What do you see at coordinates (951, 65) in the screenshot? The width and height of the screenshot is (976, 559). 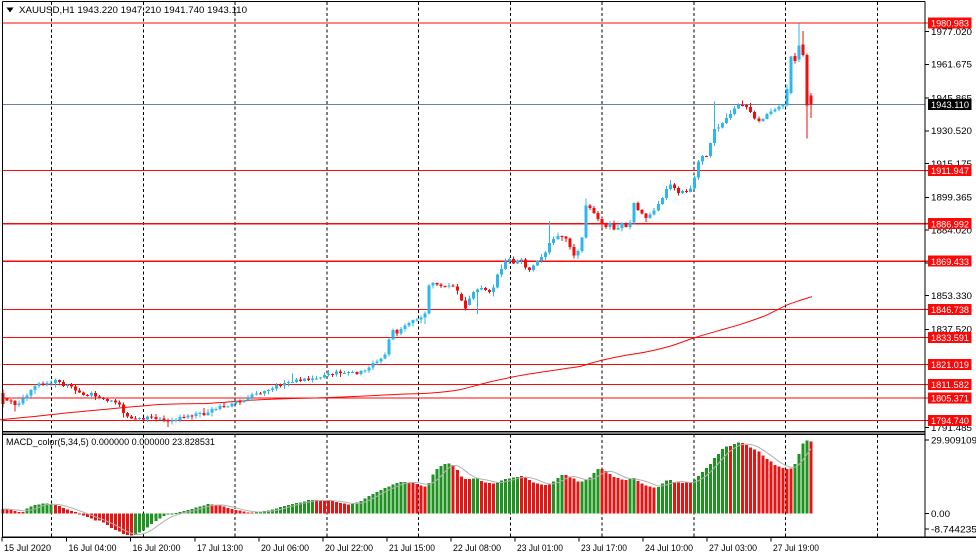 I see `svg-text: 1961.675` at bounding box center [951, 65].